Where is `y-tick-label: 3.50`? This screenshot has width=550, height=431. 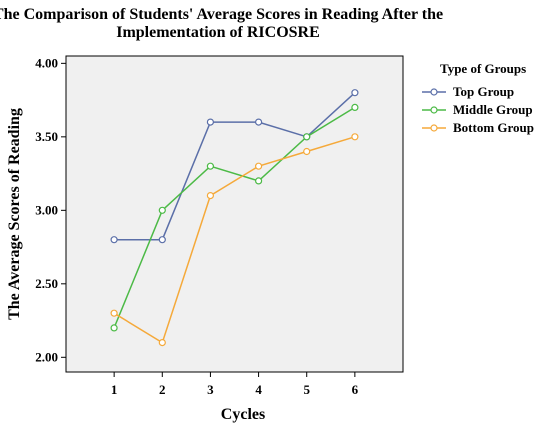
y-tick-label: 3.50 is located at coordinates (46, 136).